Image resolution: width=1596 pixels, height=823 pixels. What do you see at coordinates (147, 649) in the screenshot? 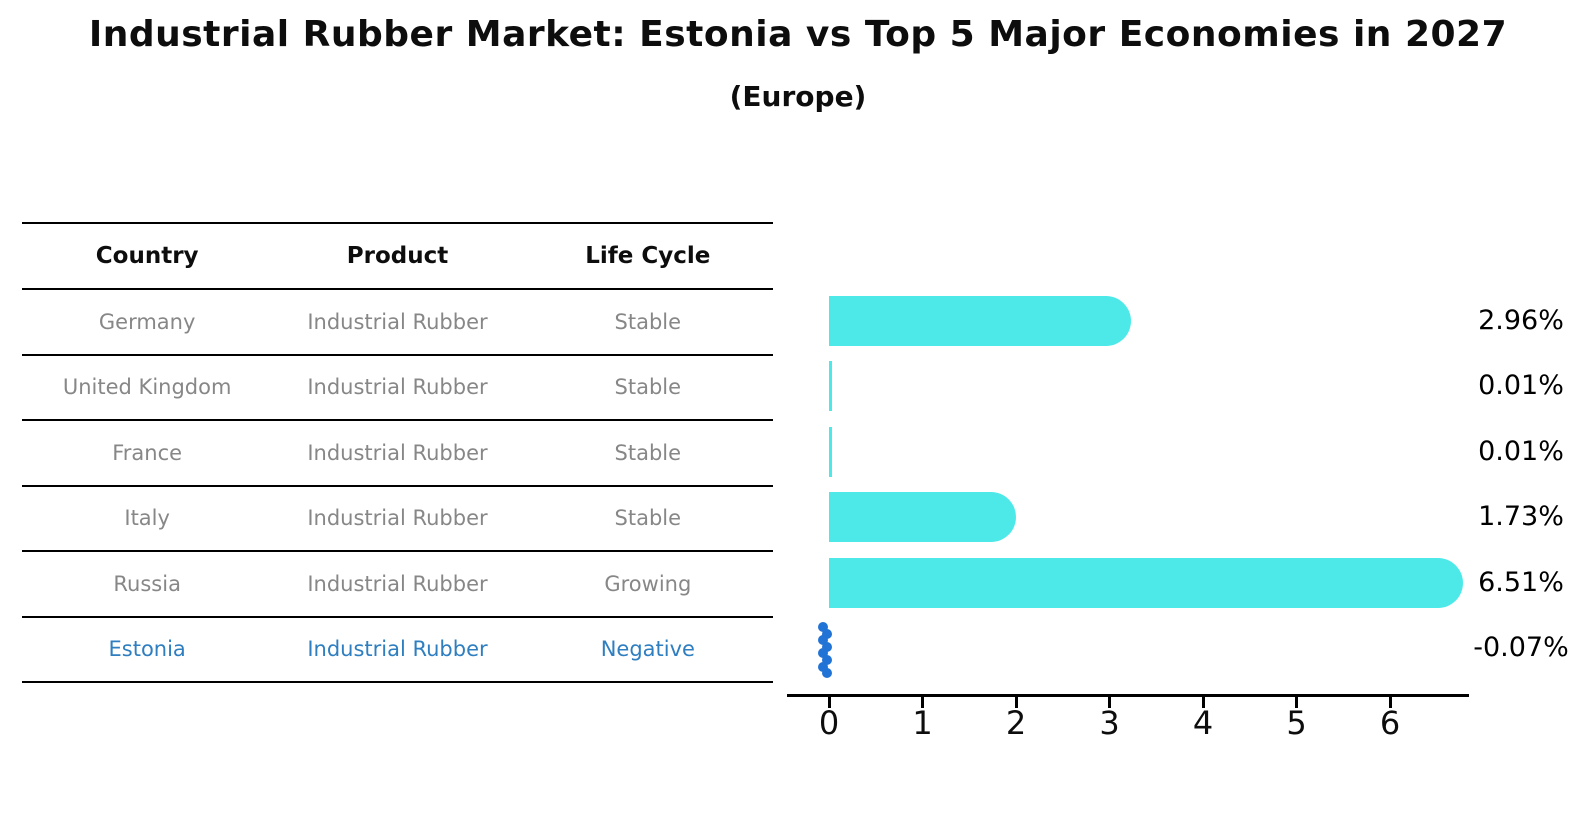
I see `cell-country: Estonia` at bounding box center [147, 649].